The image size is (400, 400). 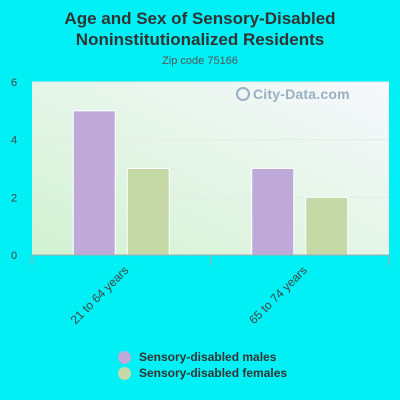 What do you see at coordinates (124, 373) in the screenshot?
I see `legend-swatch-females` at bounding box center [124, 373].